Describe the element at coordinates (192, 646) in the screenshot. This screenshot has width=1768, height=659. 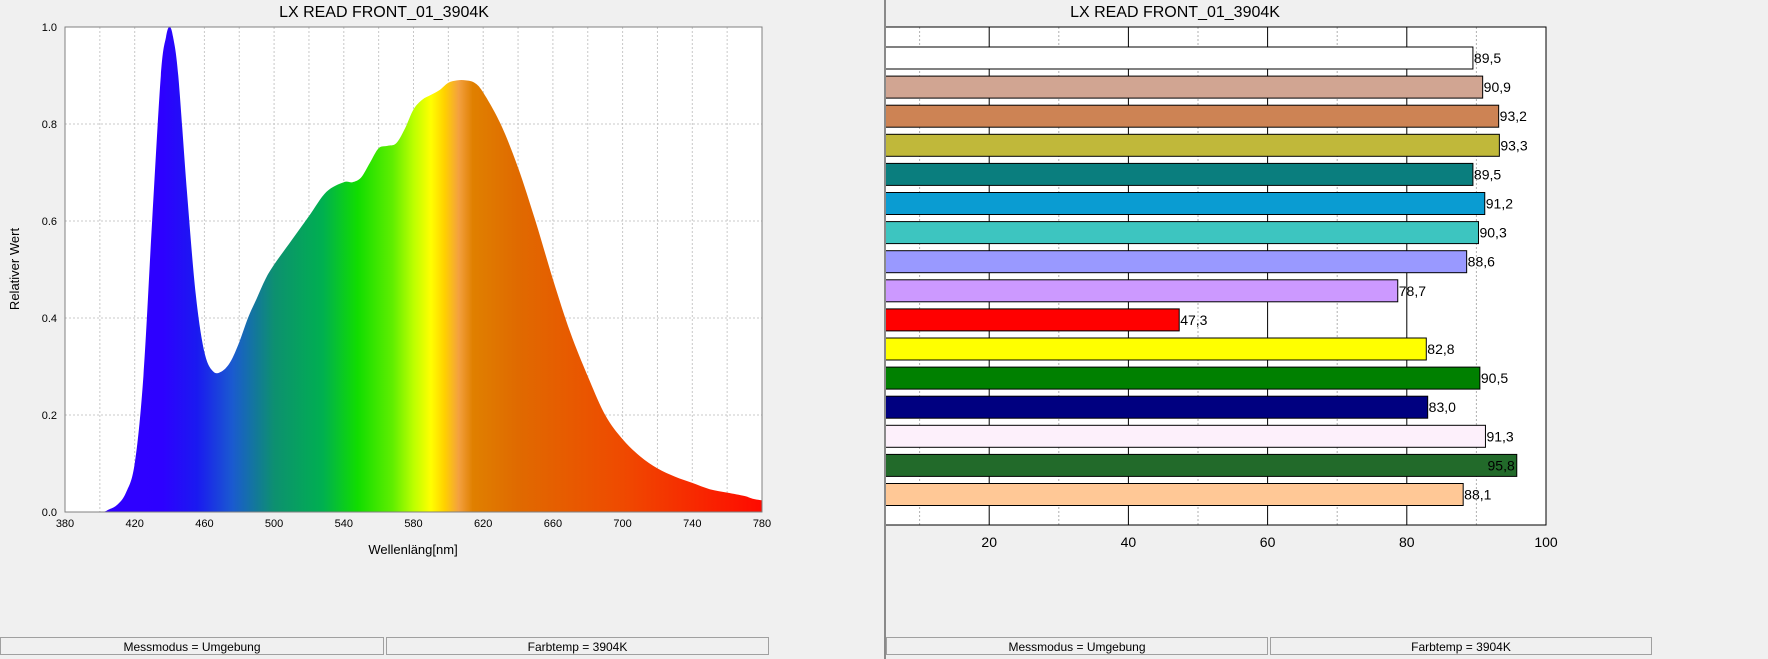
I see `status-messmodus-left: Messmodus = Umgebung` at that location.